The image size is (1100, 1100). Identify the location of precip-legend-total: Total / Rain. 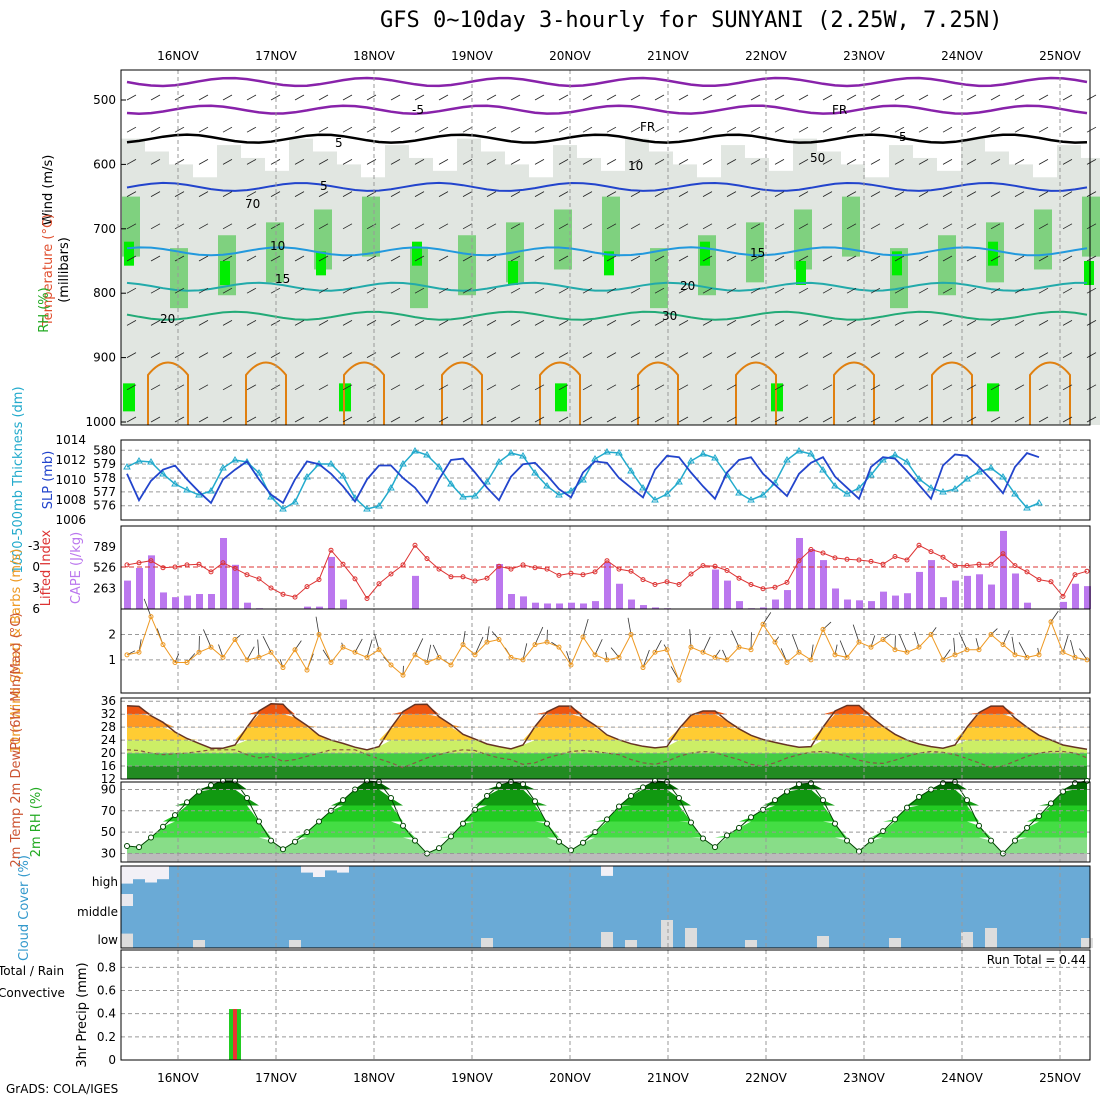
(32, 971).